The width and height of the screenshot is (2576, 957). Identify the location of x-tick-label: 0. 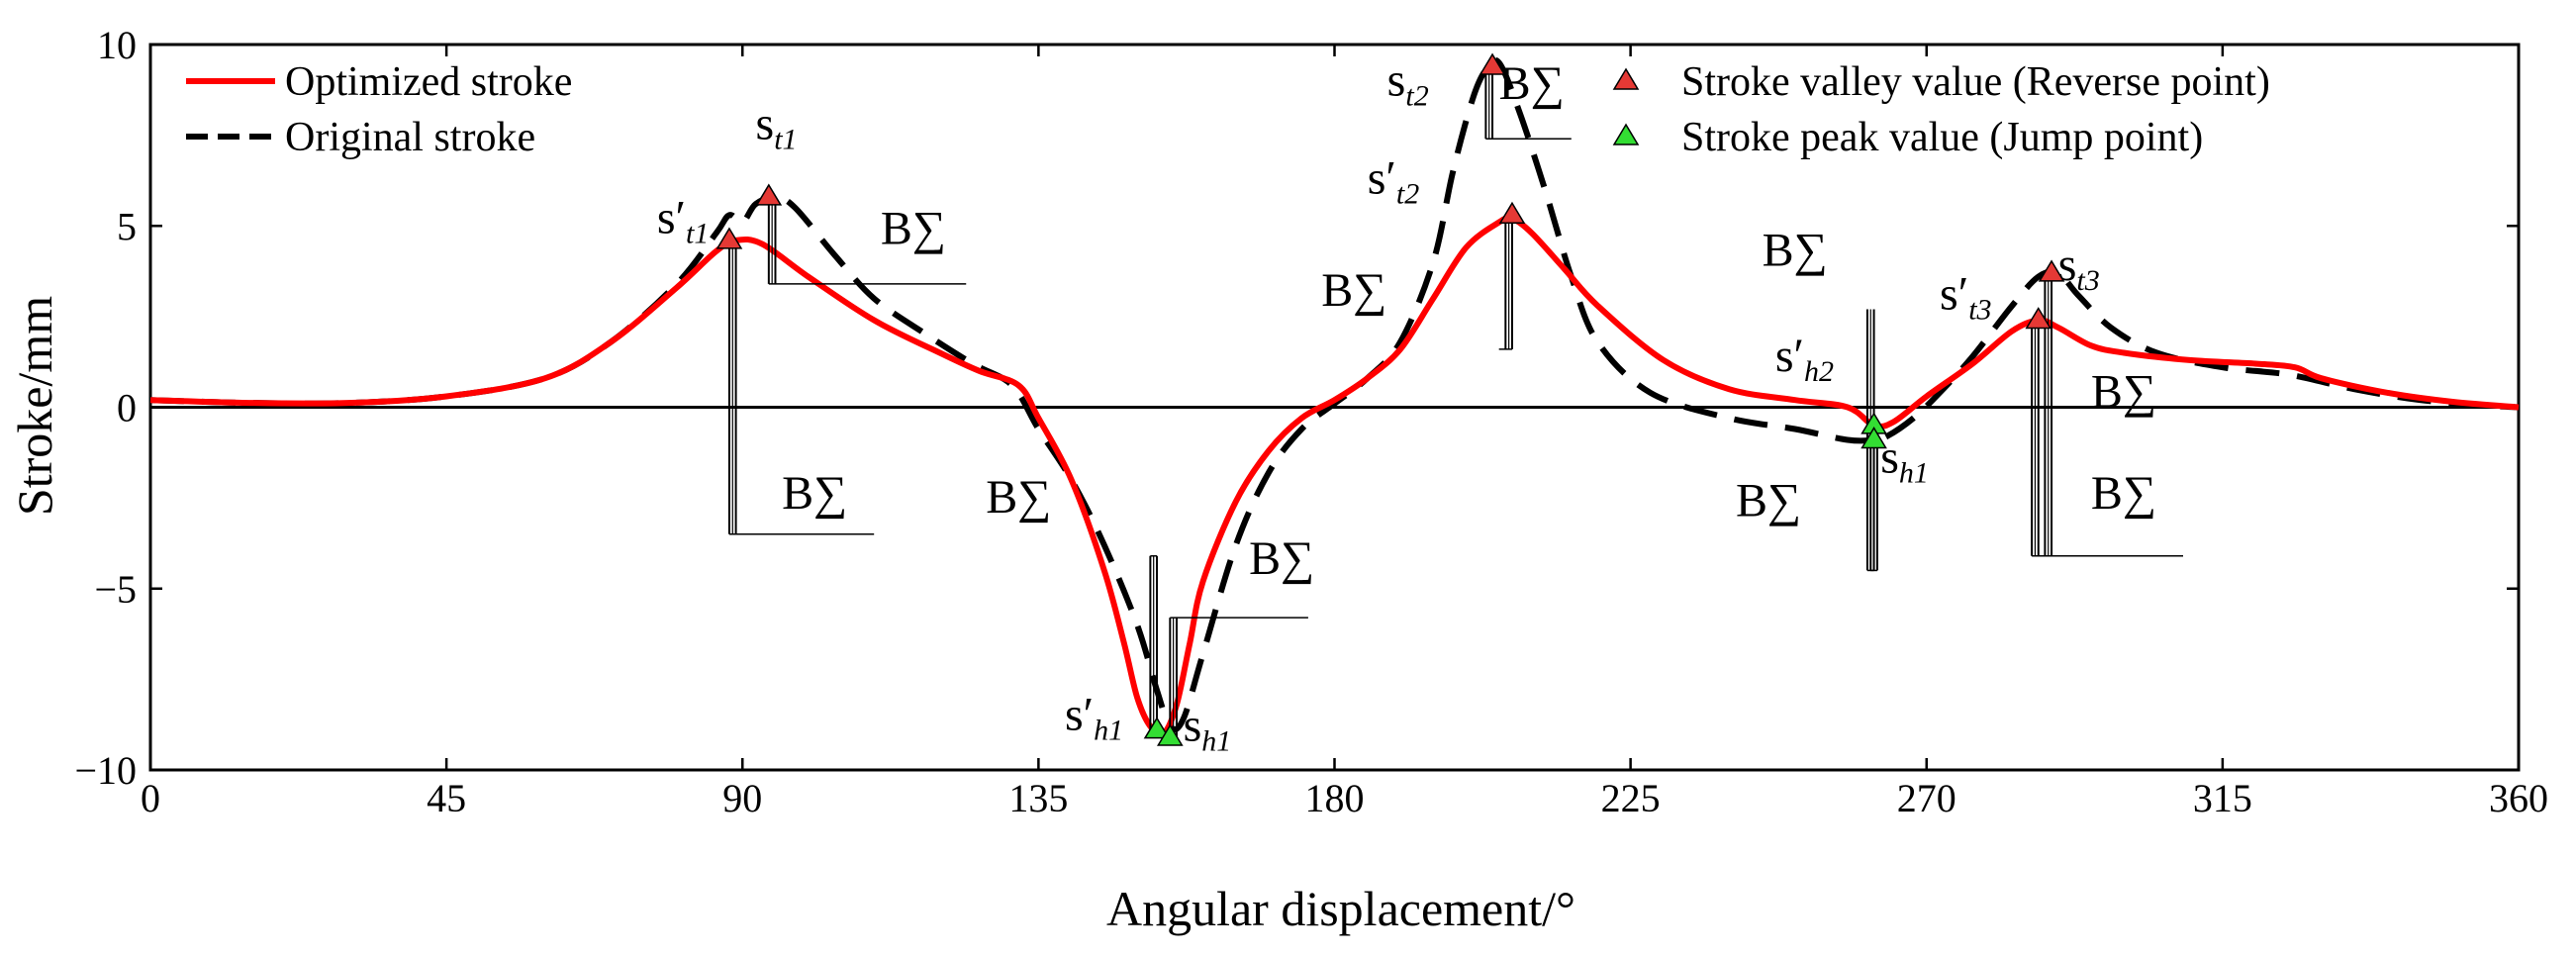
(150, 798).